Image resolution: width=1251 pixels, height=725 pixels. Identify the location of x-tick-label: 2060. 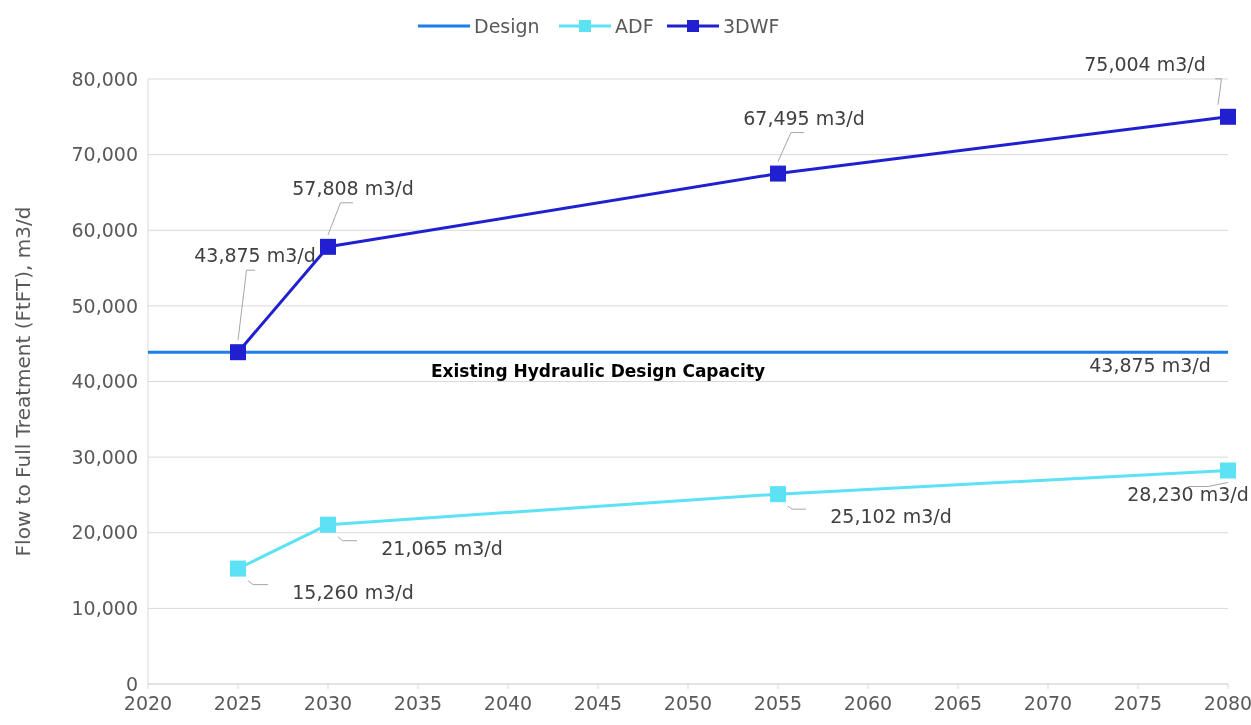
(868, 703).